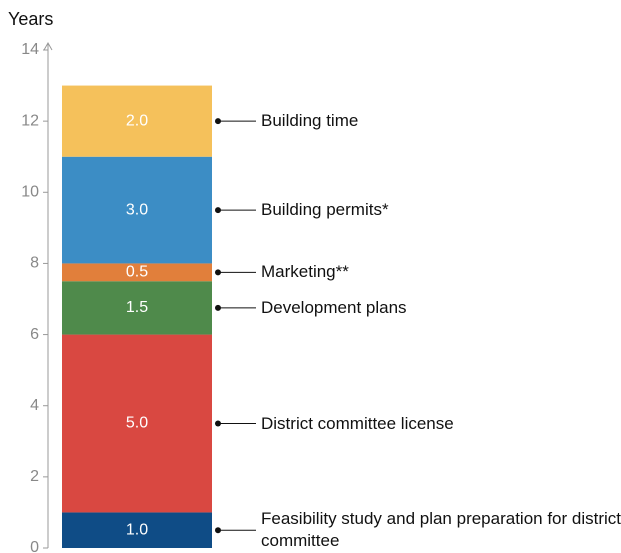  What do you see at coordinates (30, 49) in the screenshot?
I see `y-tick-label: 14` at bounding box center [30, 49].